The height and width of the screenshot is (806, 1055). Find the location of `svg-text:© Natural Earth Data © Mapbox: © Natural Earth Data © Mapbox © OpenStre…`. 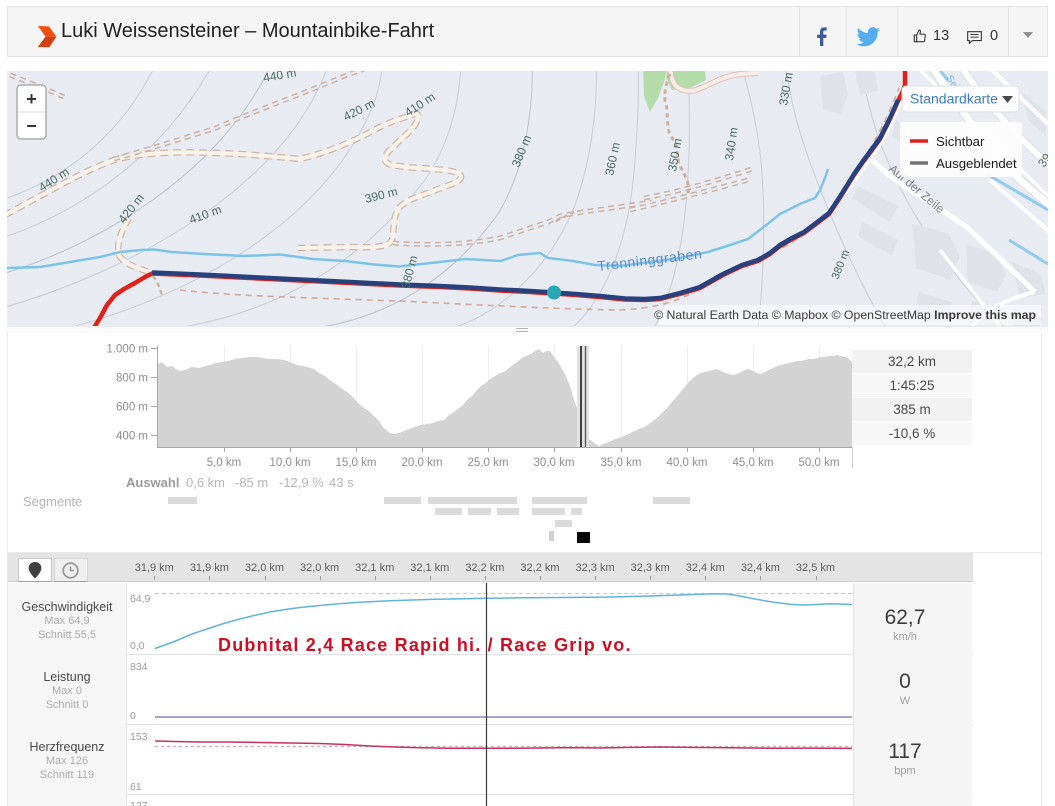

svg-text:© Natural Earth Data © Mapbox: © Natural Earth Data © Mapbox © OpenStre… is located at coordinates (845, 315).